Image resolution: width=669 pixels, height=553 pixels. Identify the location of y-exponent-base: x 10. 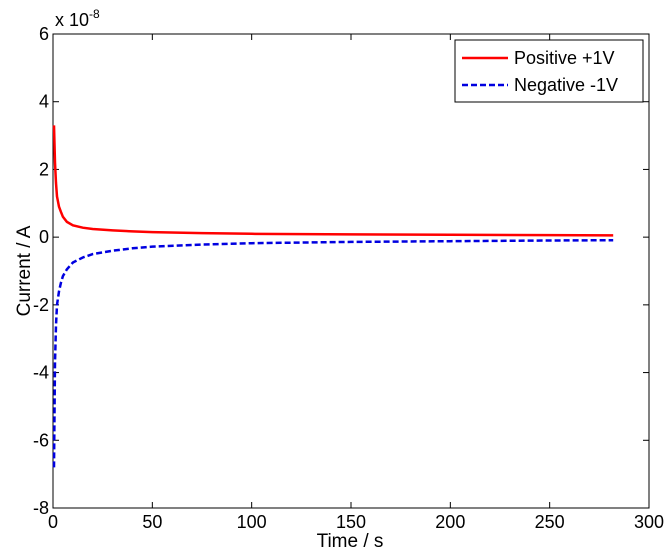
(72, 20).